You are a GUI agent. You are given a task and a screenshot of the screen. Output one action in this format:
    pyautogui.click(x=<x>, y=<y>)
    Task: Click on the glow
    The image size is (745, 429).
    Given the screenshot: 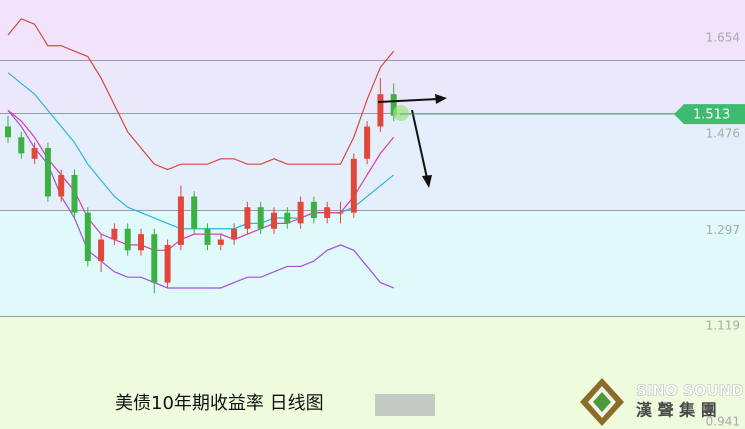 What is the action you would take?
    pyautogui.click(x=401, y=113)
    